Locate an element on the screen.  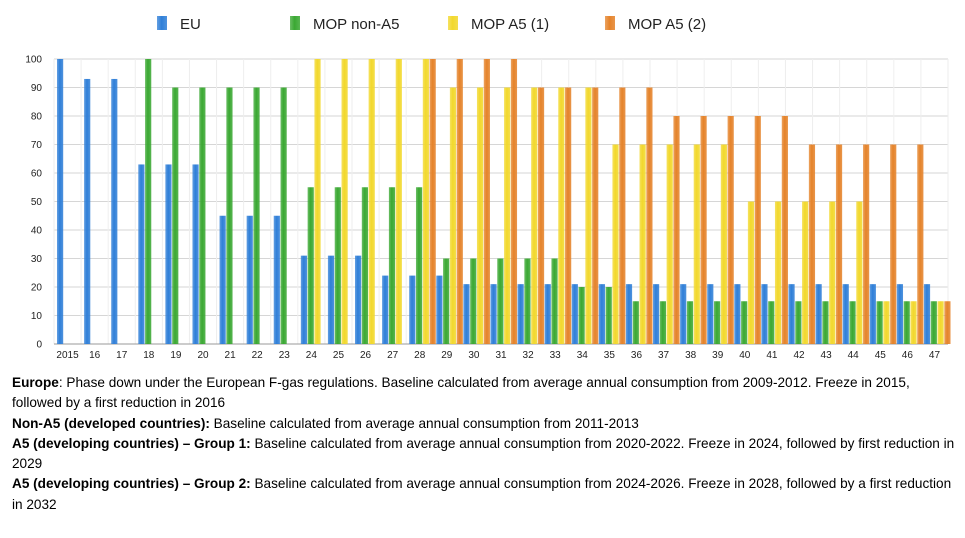
x-tick-label: 34 is located at coordinates (583, 355).